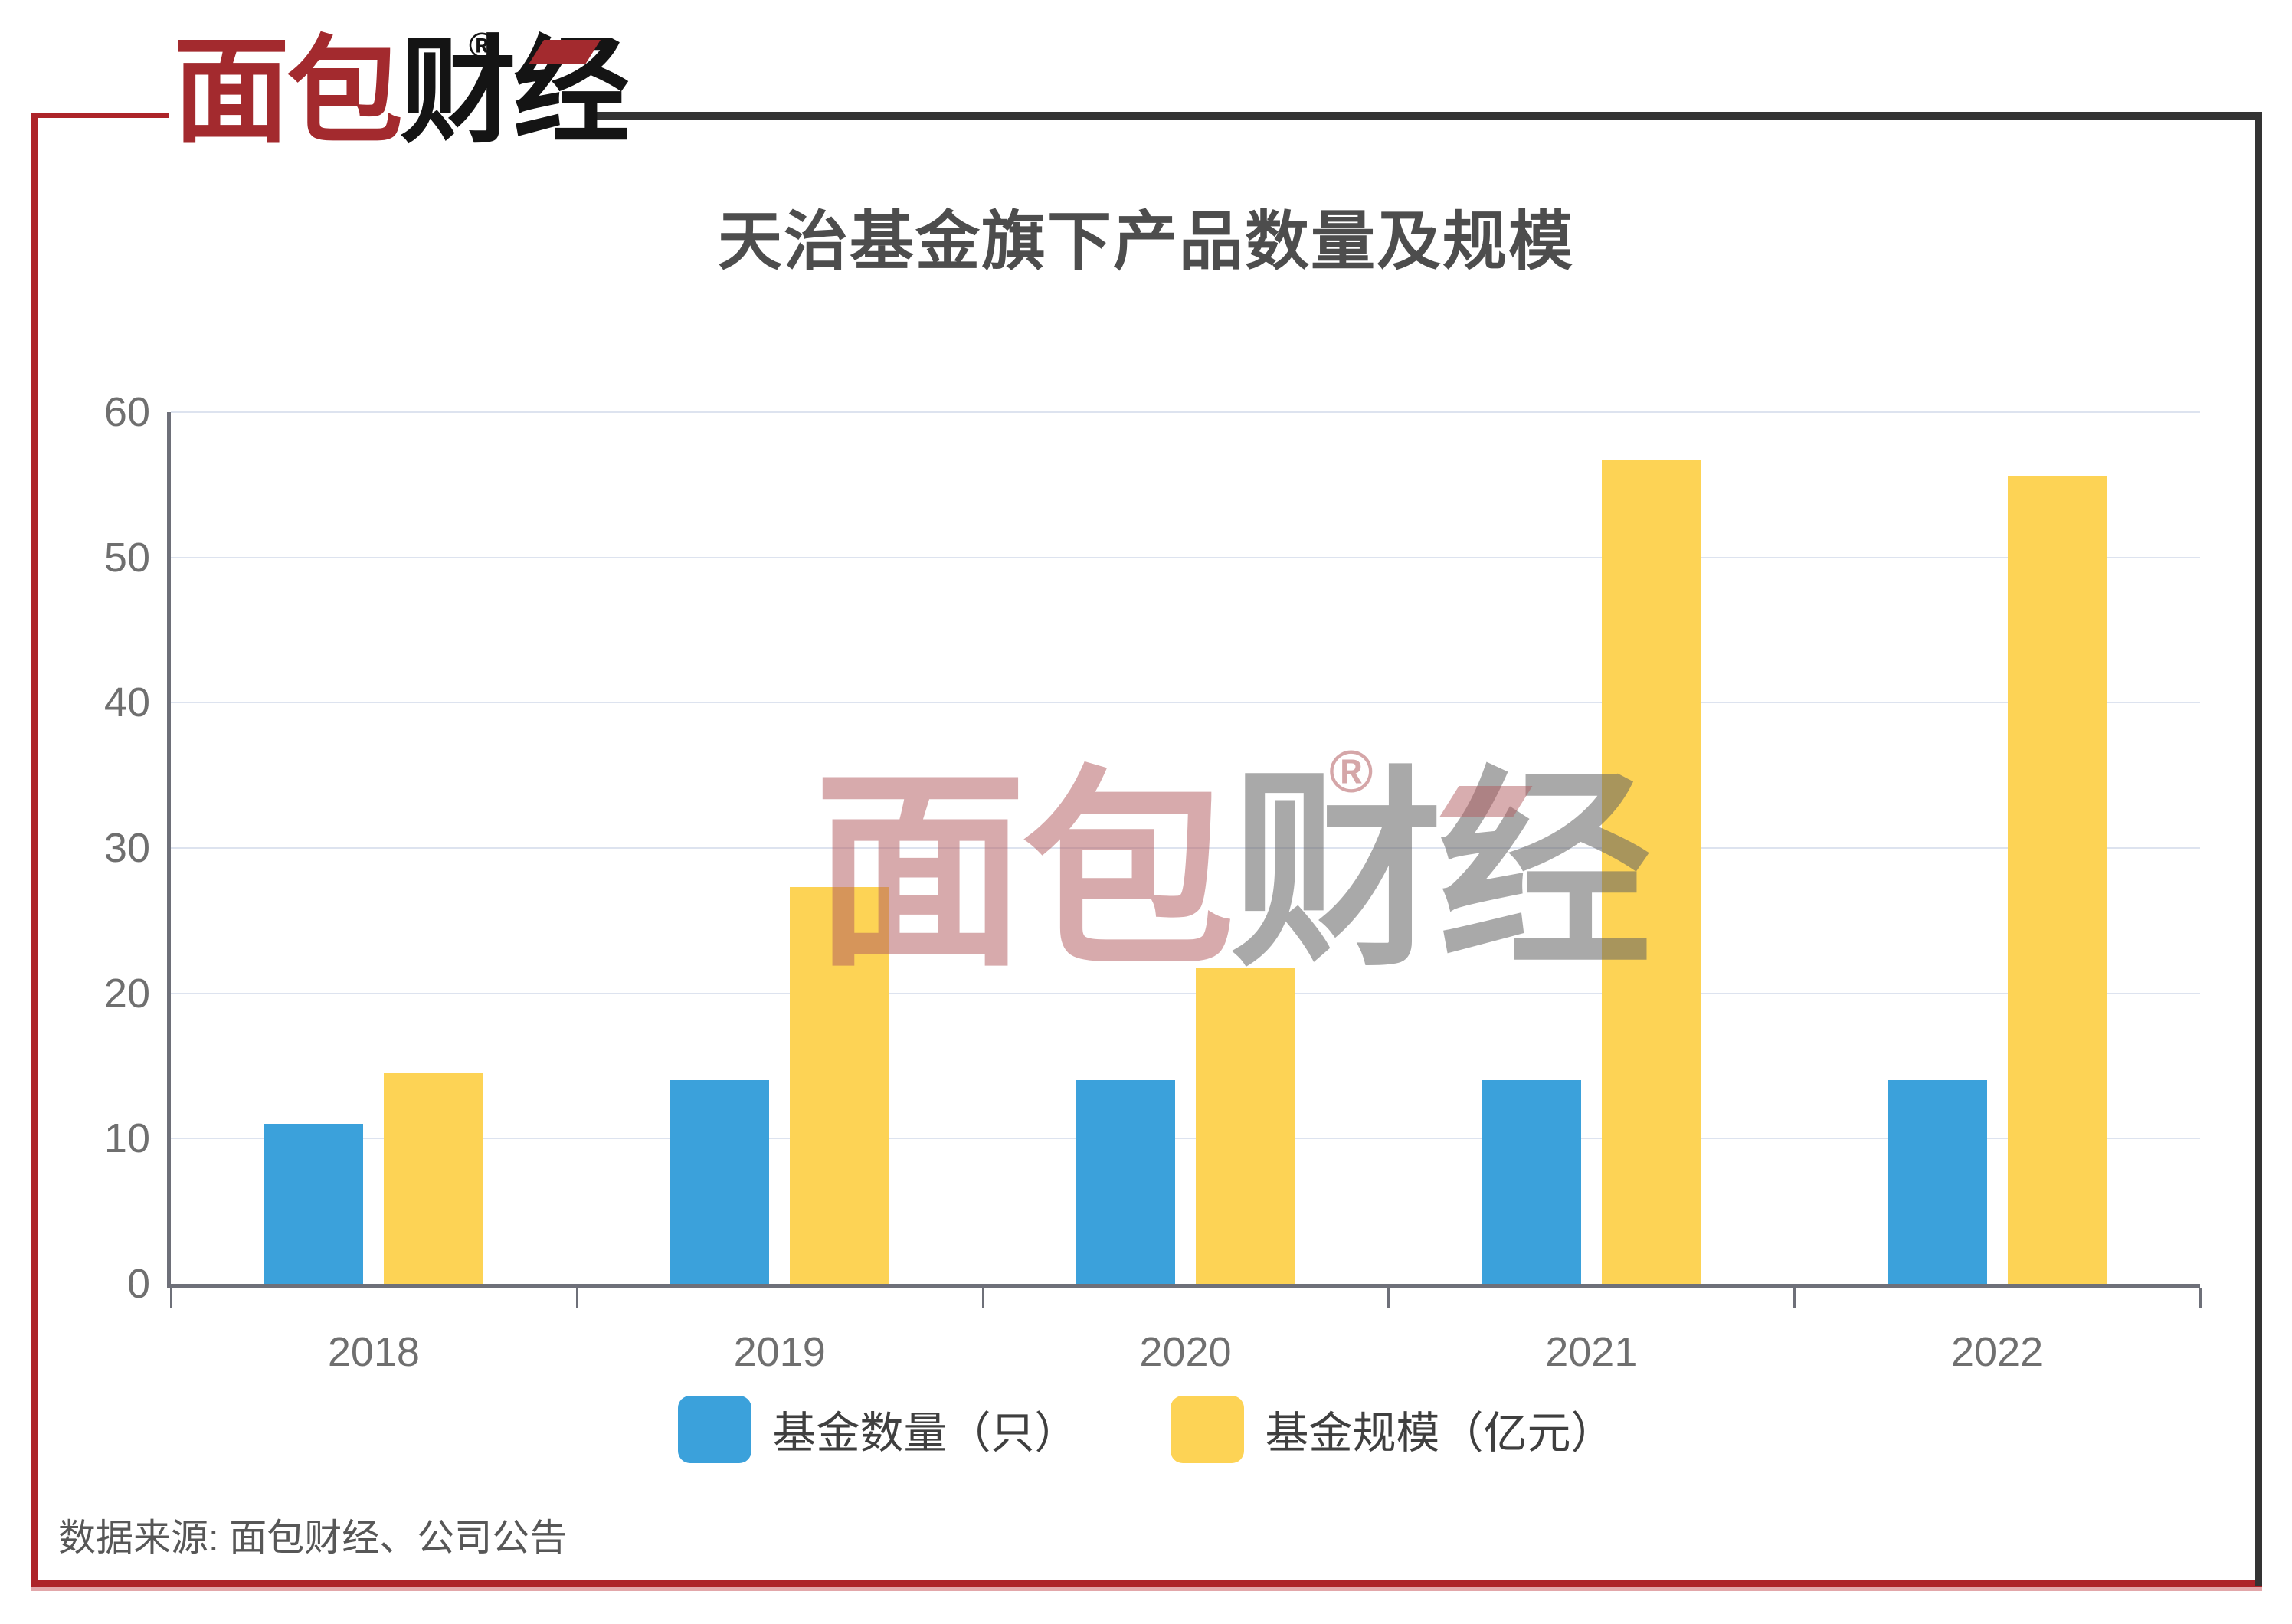 The height and width of the screenshot is (1624, 2292). What do you see at coordinates (779, 1352) in the screenshot?
I see `x-axis-category-label-2019: 2019` at bounding box center [779, 1352].